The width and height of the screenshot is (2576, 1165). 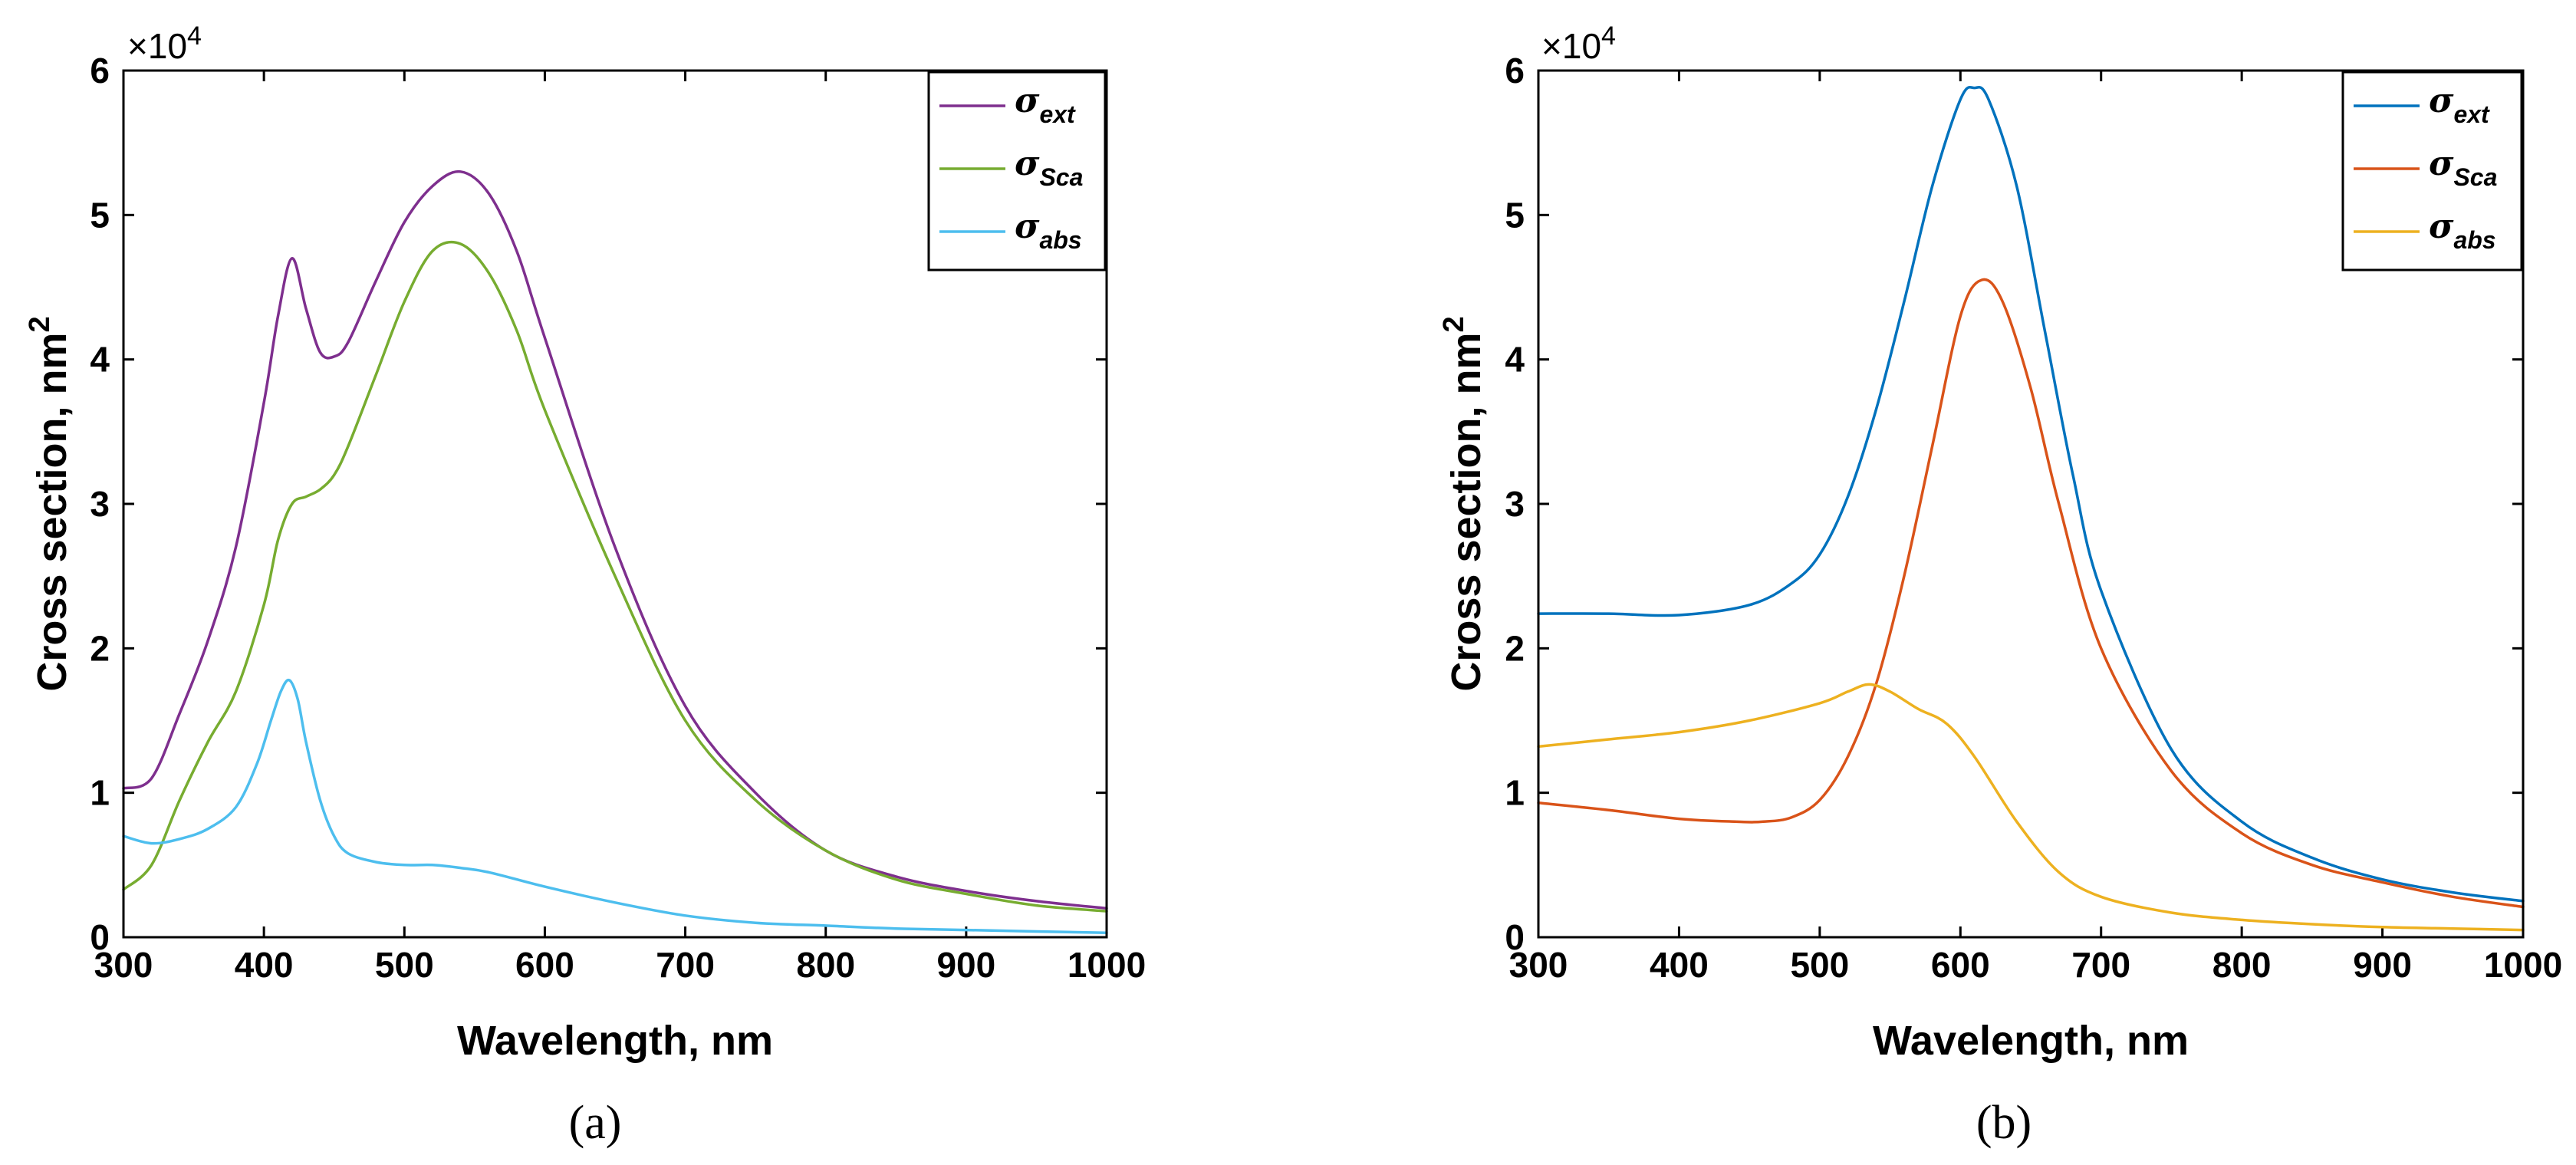 What do you see at coordinates (544, 965) in the screenshot?
I see `x-tick-label-a: 600` at bounding box center [544, 965].